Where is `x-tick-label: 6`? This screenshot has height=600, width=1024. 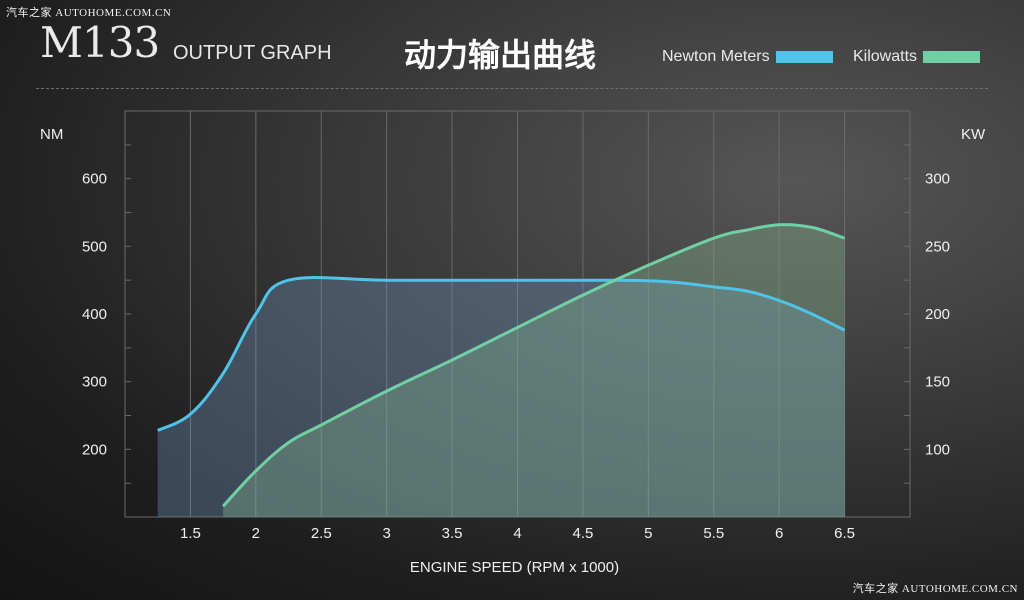 x-tick-label: 6 is located at coordinates (779, 533).